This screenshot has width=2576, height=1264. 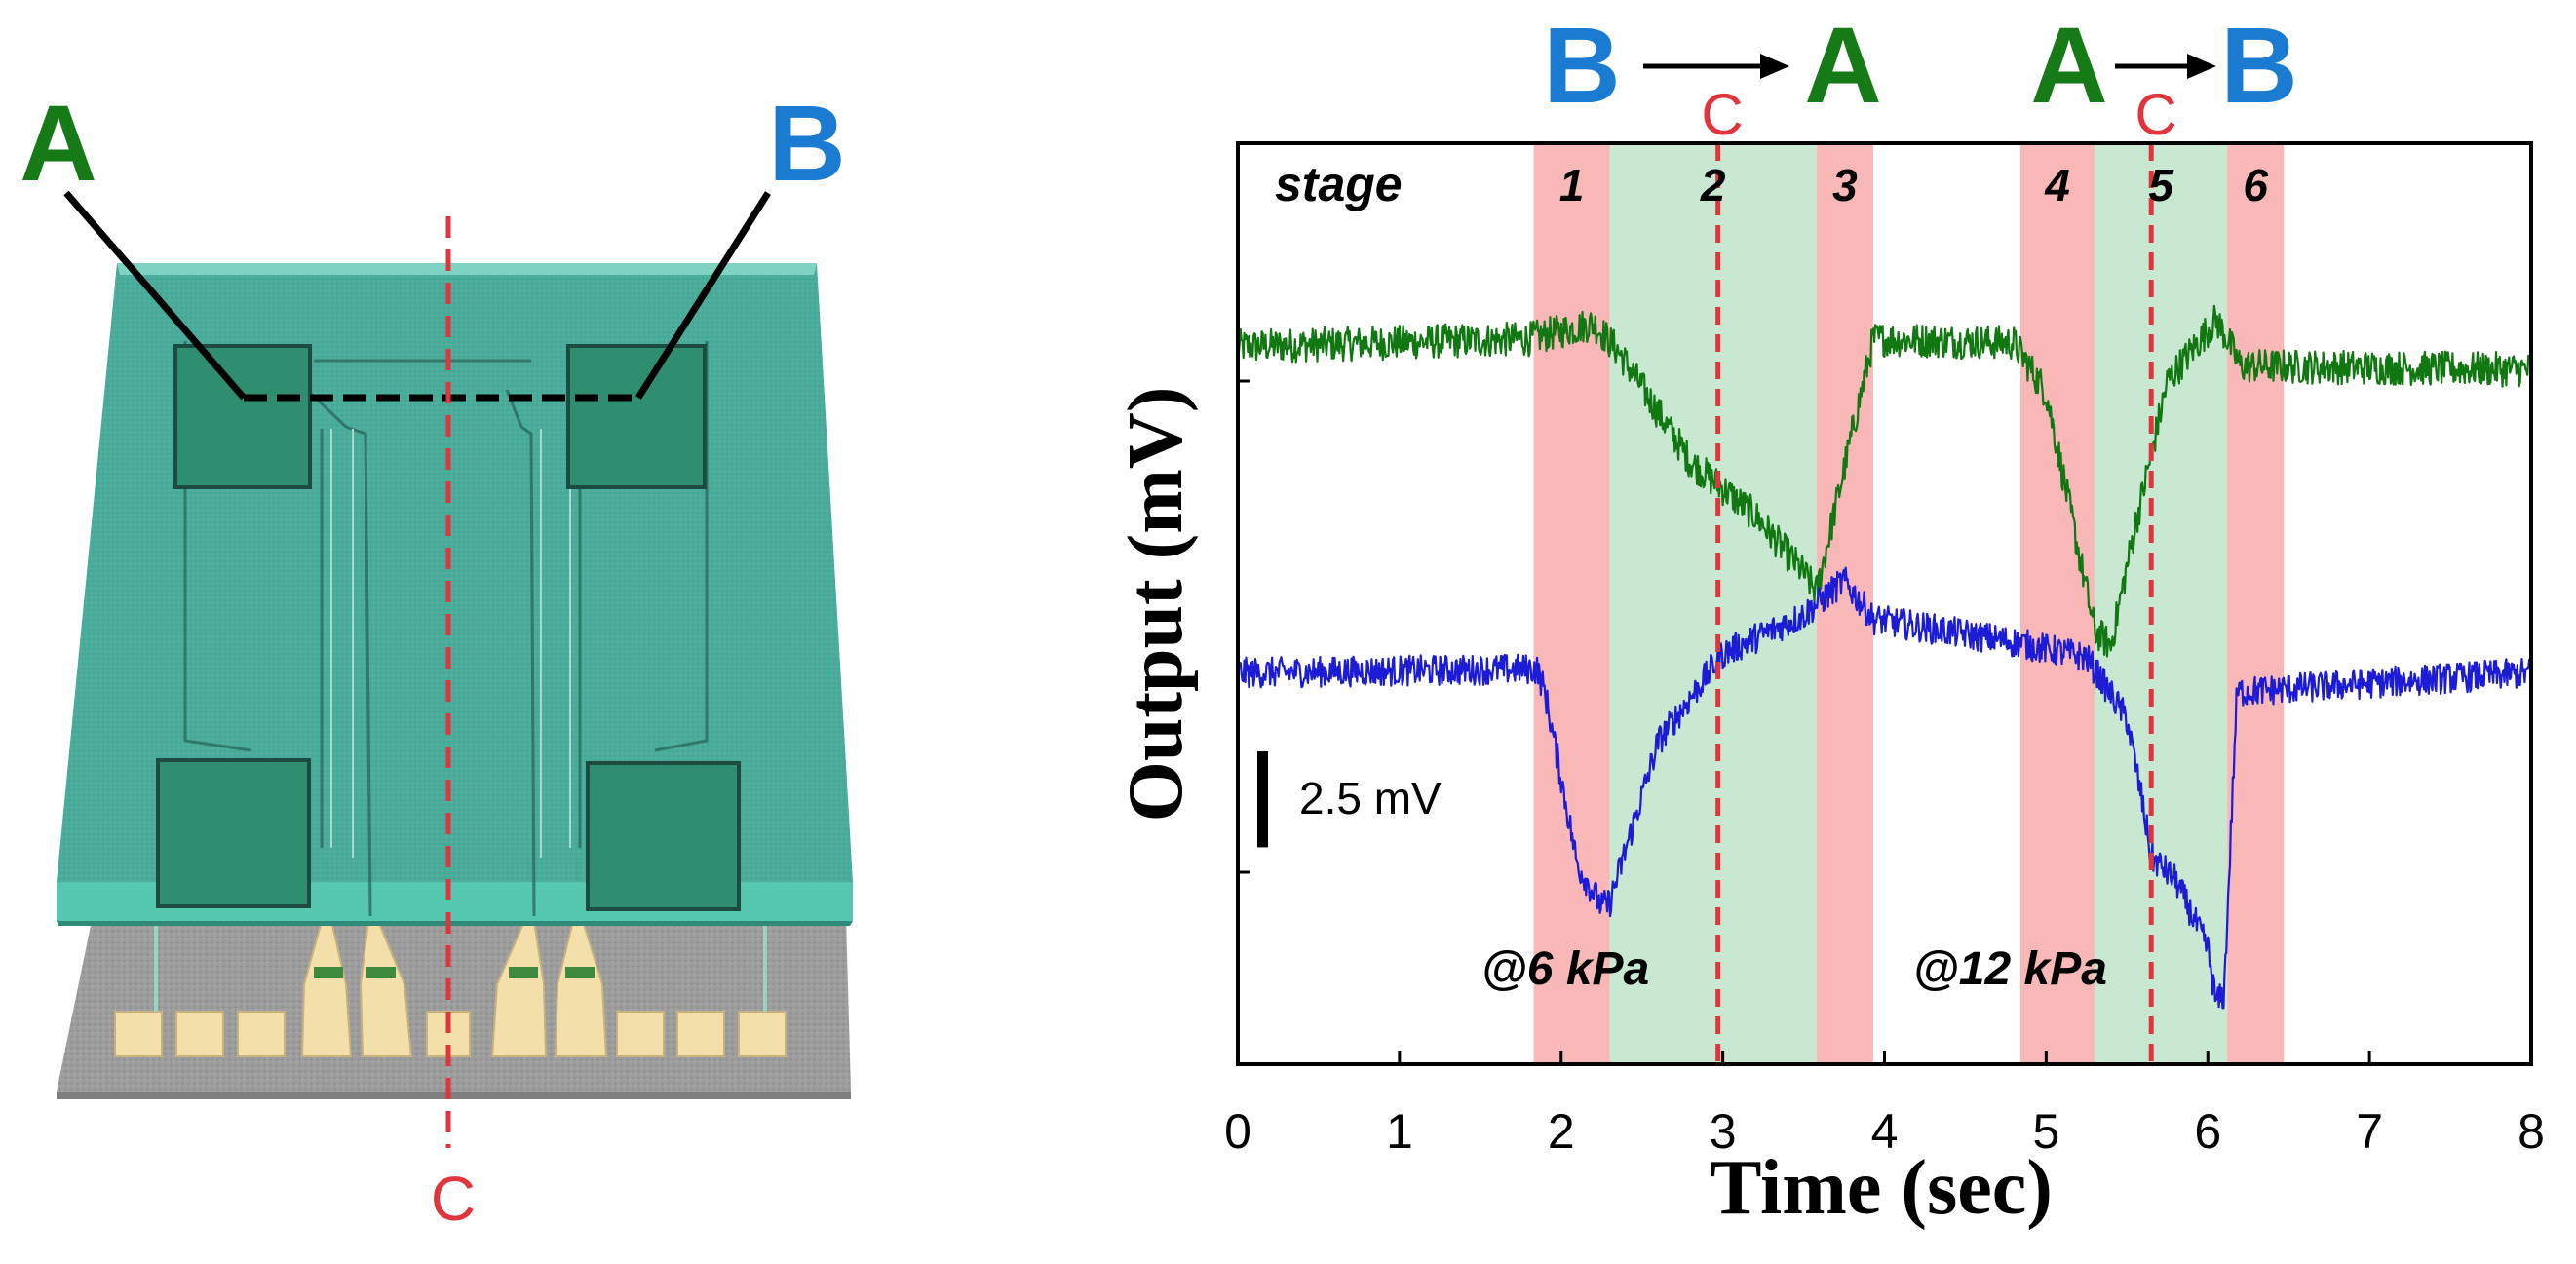 I want to click on header-right-from: A, so click(x=2068, y=66).